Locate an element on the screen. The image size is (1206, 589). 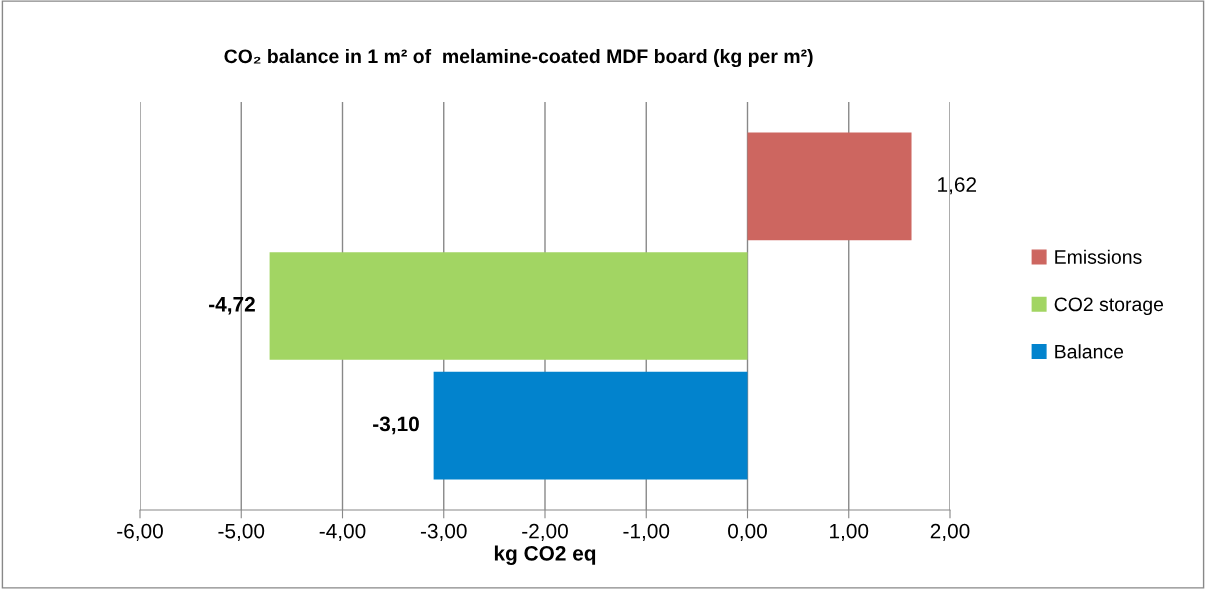
data-label: 1,62 is located at coordinates (957, 186).